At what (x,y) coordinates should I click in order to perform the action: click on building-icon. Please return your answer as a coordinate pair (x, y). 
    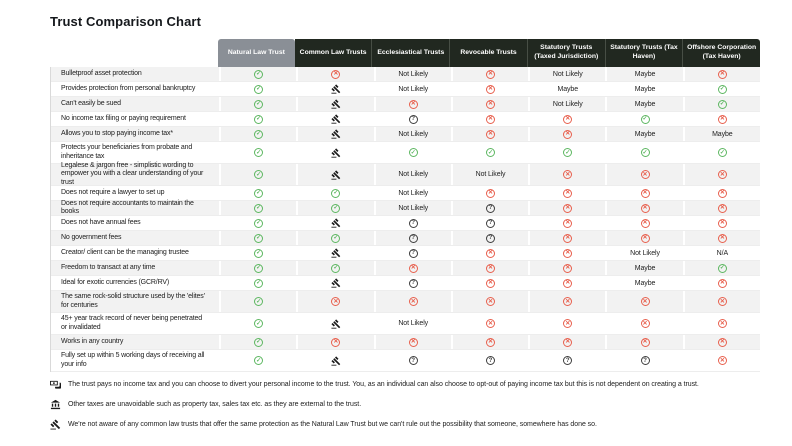
    Looking at the image, I should click on (55, 404).